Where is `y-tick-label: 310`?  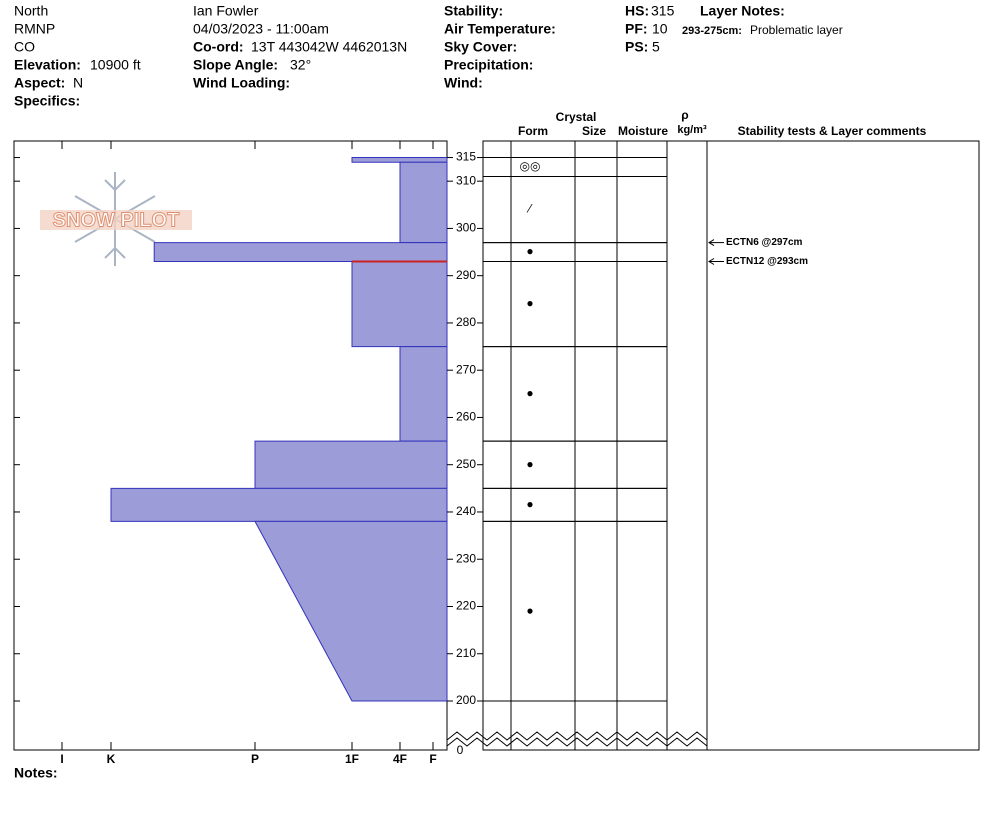 y-tick-label: 310 is located at coordinates (466, 180).